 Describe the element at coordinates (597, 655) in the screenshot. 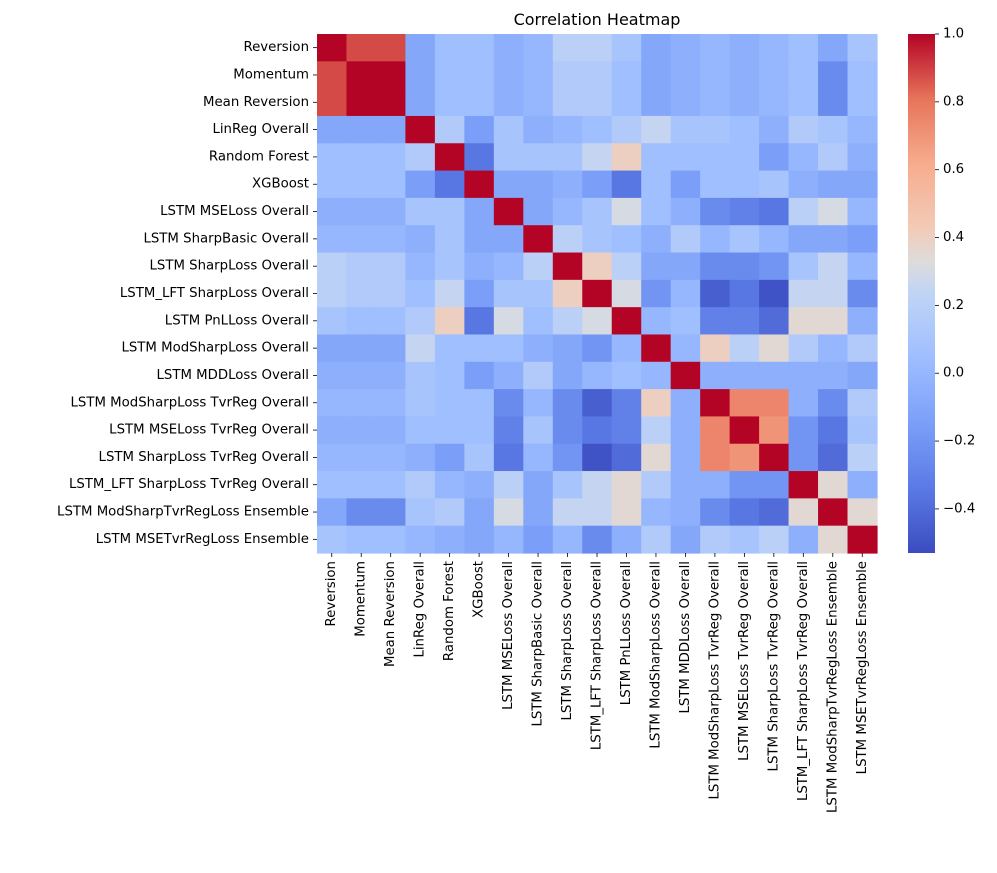

I see `x-tick-label: LSTM_LFT SharpLoss Overall` at that location.